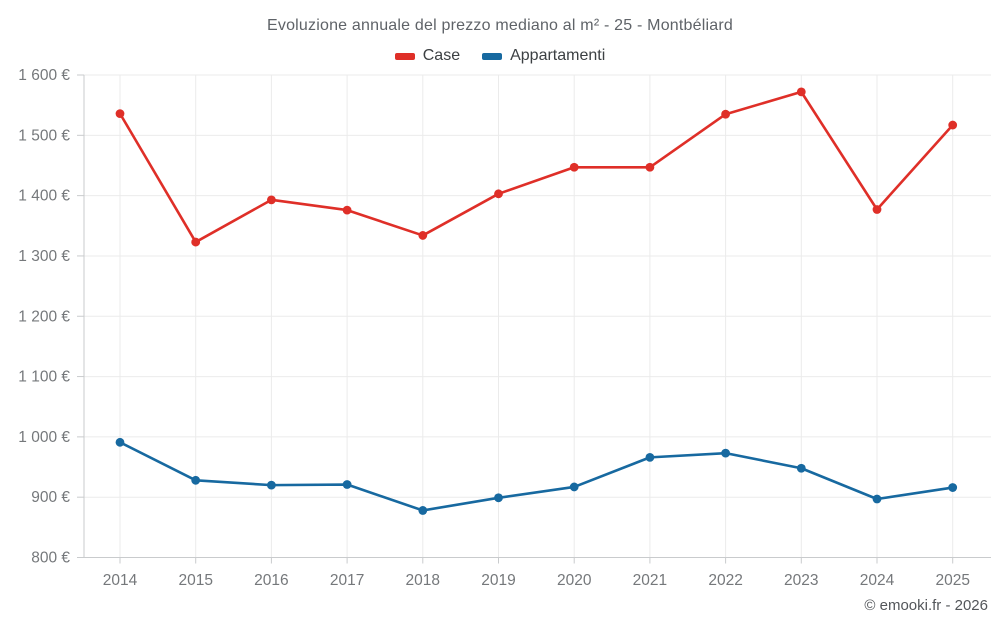  Describe the element at coordinates (44, 75) in the screenshot. I see `y-tick-label: 1 600 €` at that location.